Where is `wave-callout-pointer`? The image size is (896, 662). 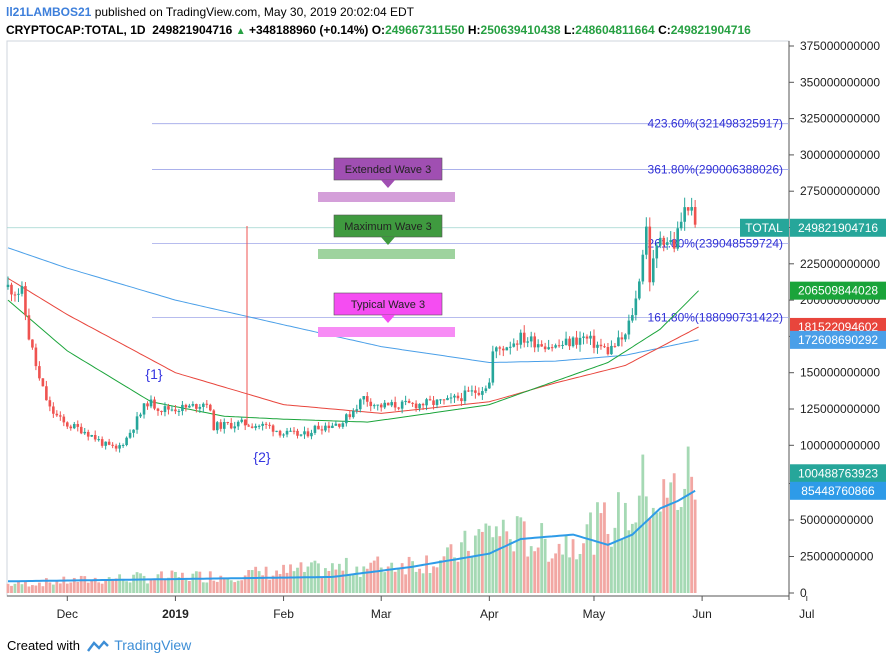 wave-callout-pointer is located at coordinates (388, 241).